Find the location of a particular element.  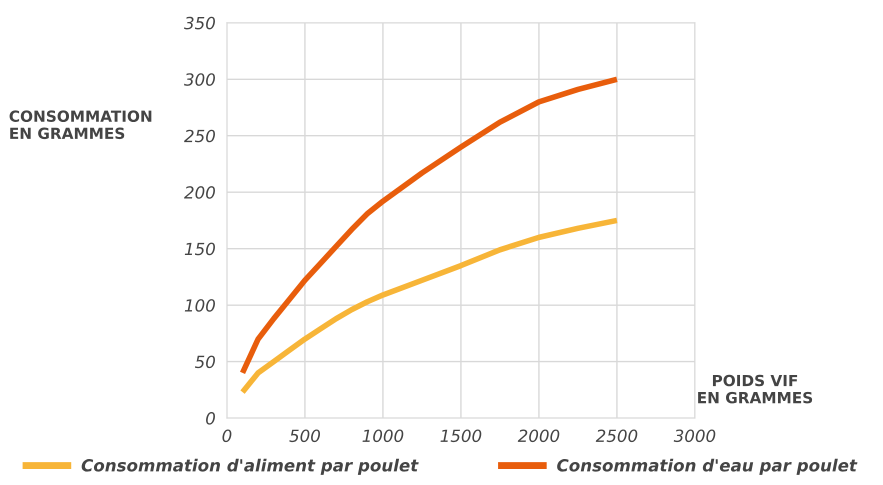

y-tick-label: 150 is located at coordinates (199, 249).